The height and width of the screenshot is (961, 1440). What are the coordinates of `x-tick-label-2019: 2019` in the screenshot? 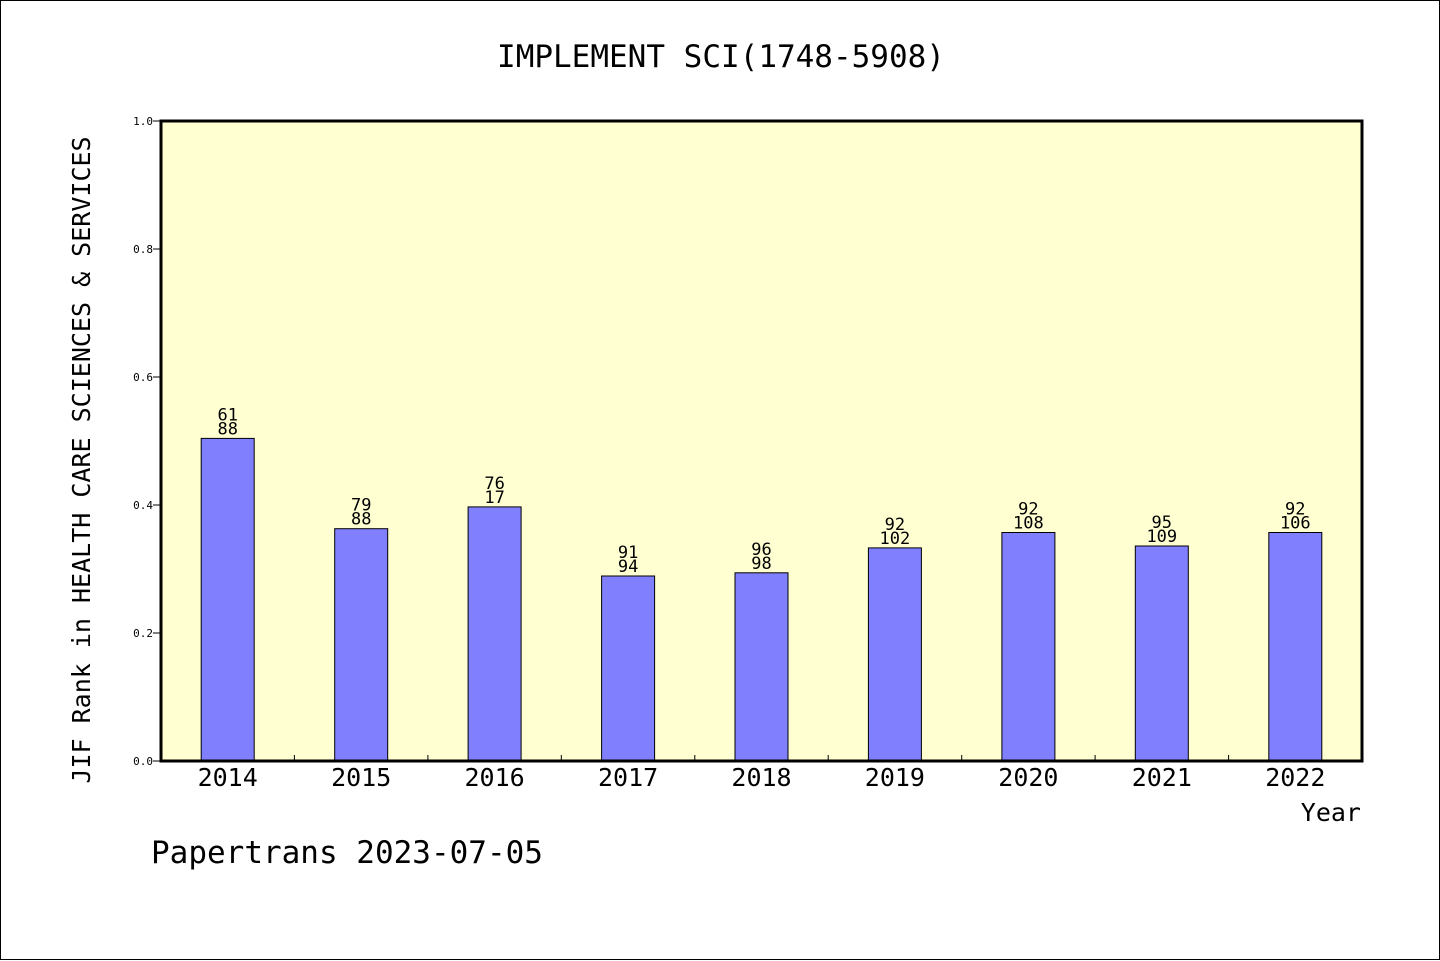 It's located at (895, 777).